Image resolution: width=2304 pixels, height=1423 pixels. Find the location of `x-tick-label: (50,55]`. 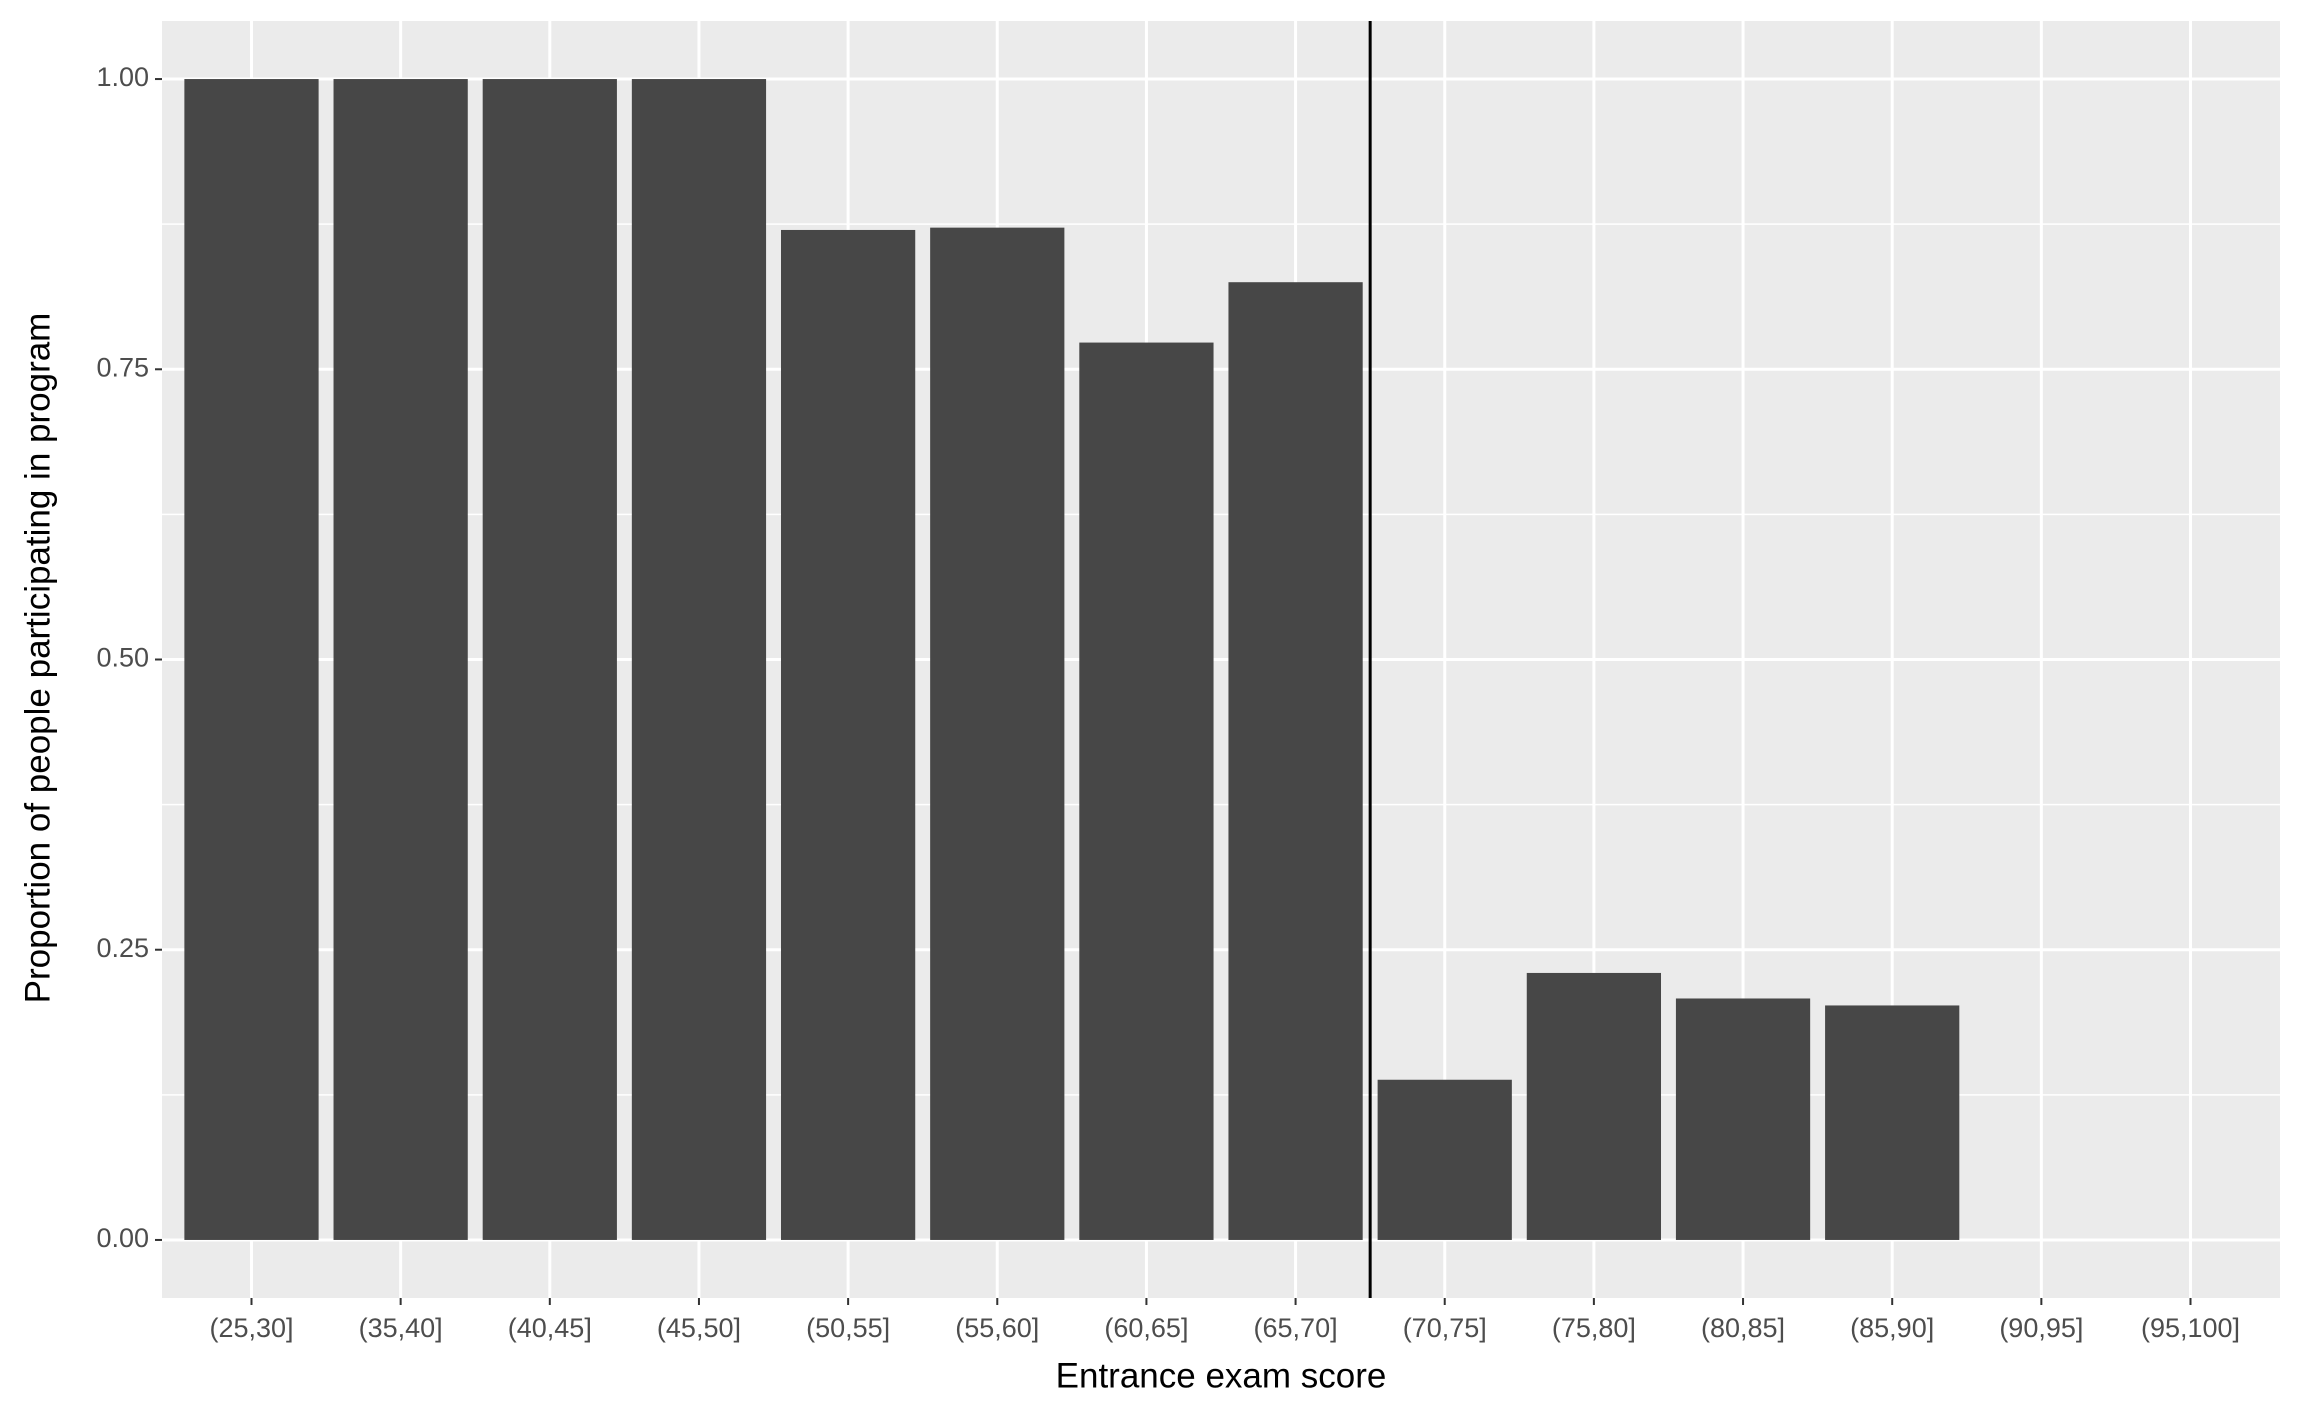

x-tick-label: (50,55] is located at coordinates (848, 1328).